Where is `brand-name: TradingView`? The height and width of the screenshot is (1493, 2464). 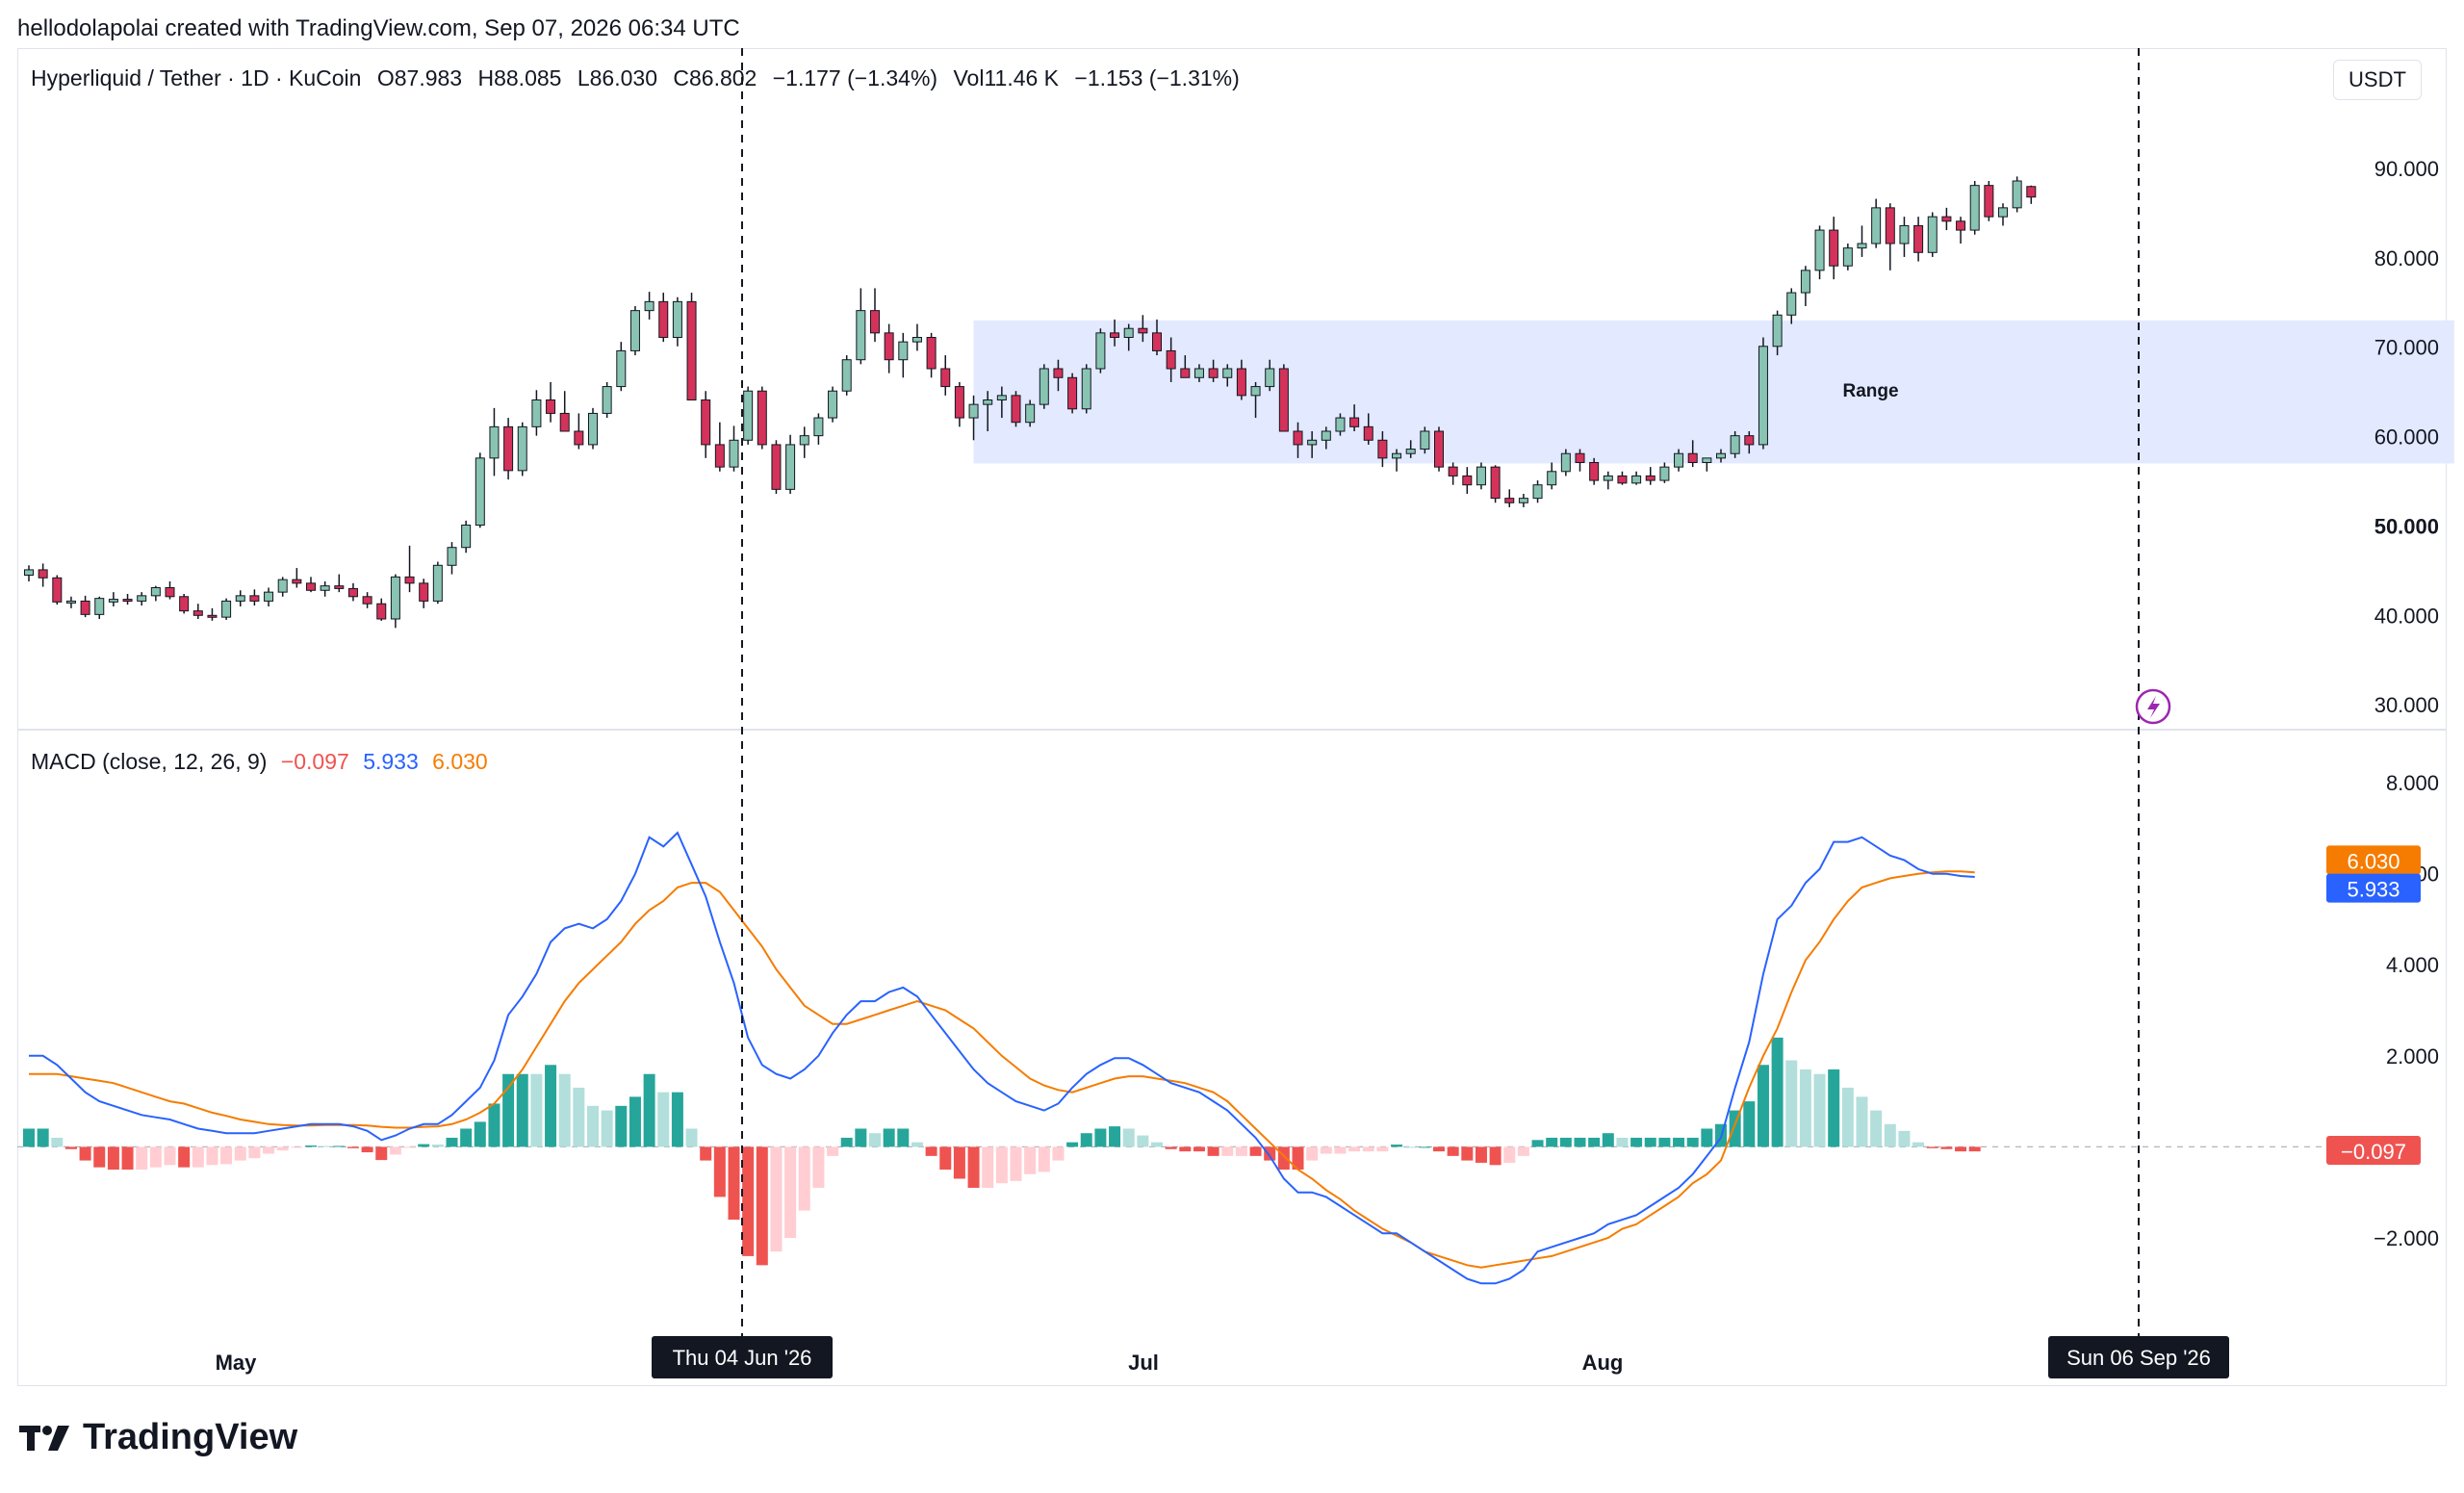 brand-name: TradingView is located at coordinates (190, 1437).